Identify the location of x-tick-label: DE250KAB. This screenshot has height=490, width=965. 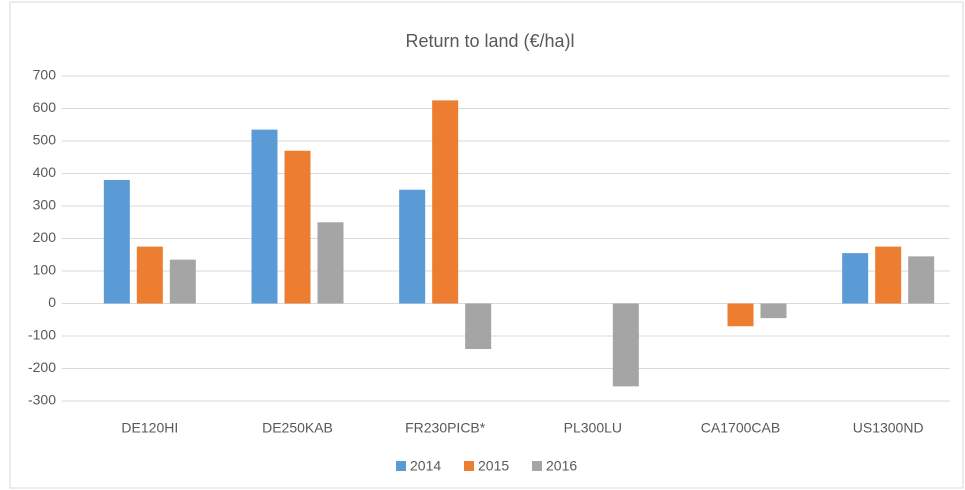
(297, 428).